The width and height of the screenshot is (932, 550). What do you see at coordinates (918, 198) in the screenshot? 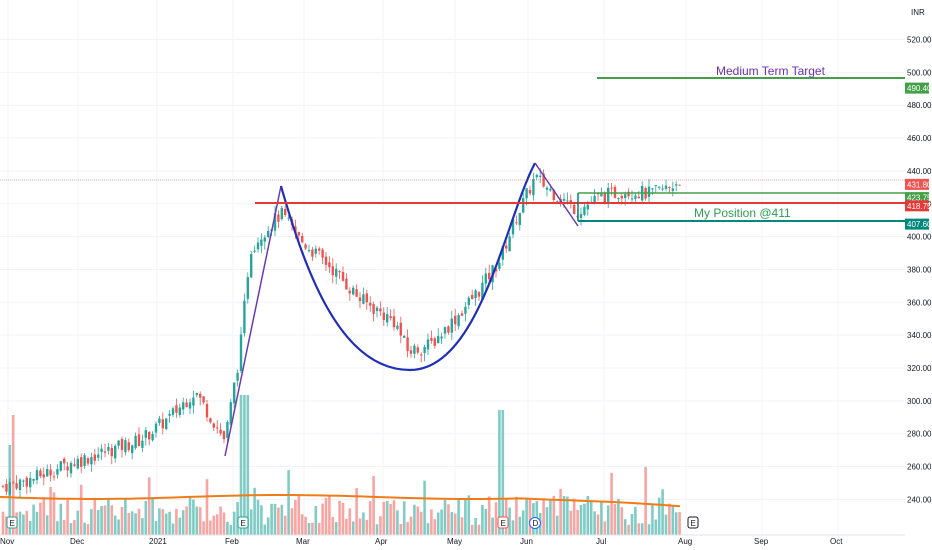
I see `price-tag: 423.75` at bounding box center [918, 198].